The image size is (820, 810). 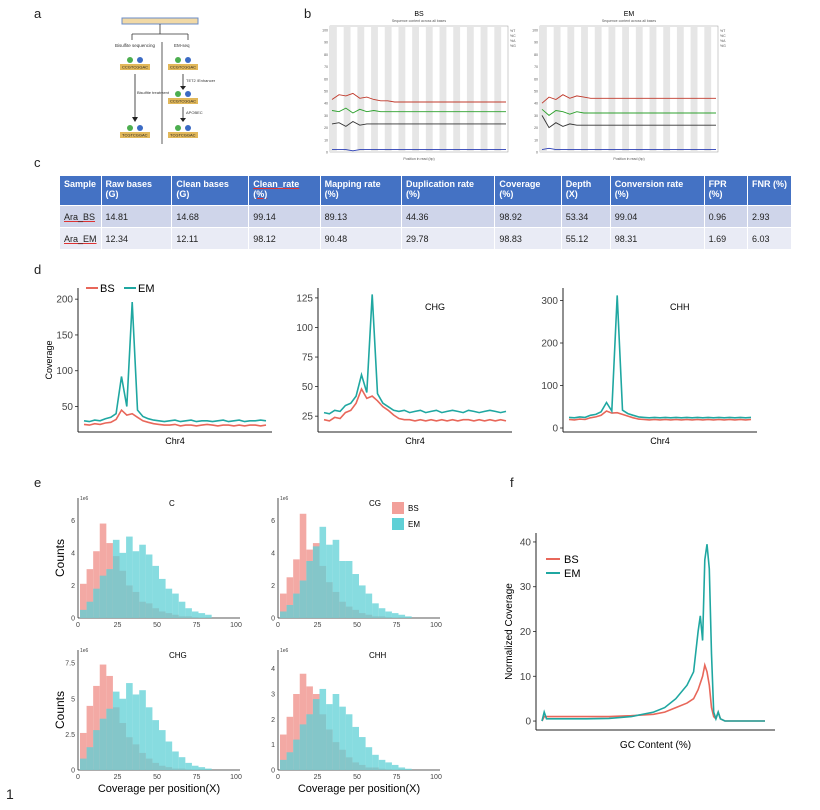 I want to click on table-cell: 98.83, so click(x=528, y=238).